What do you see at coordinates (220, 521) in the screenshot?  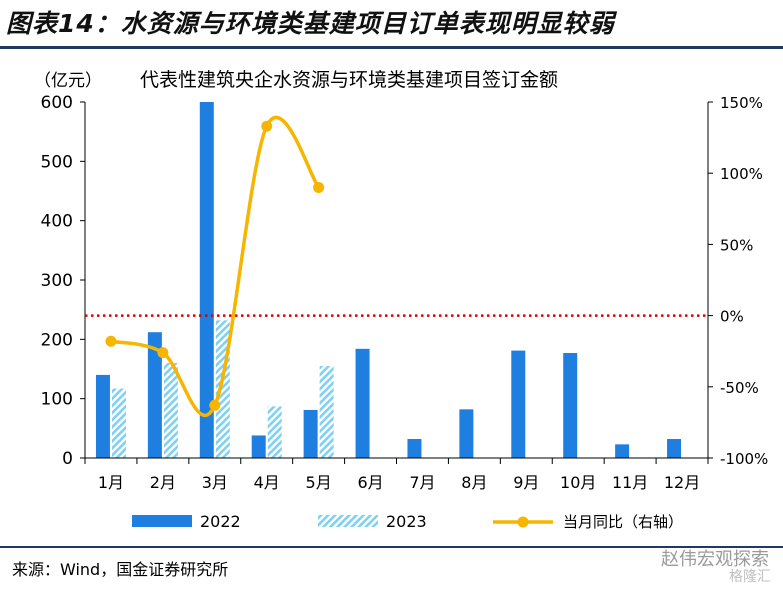 I see `legend-label-2022: 2022` at bounding box center [220, 521].